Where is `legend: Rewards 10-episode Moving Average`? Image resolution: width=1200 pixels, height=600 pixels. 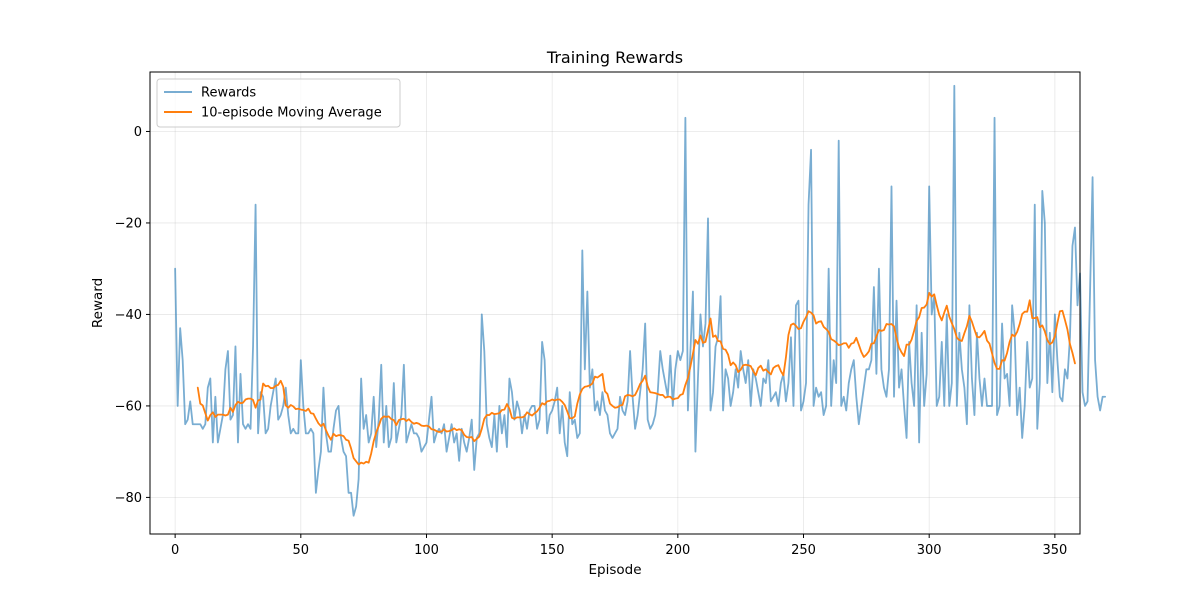 legend: Rewards 10-episode Moving Average is located at coordinates (278, 103).